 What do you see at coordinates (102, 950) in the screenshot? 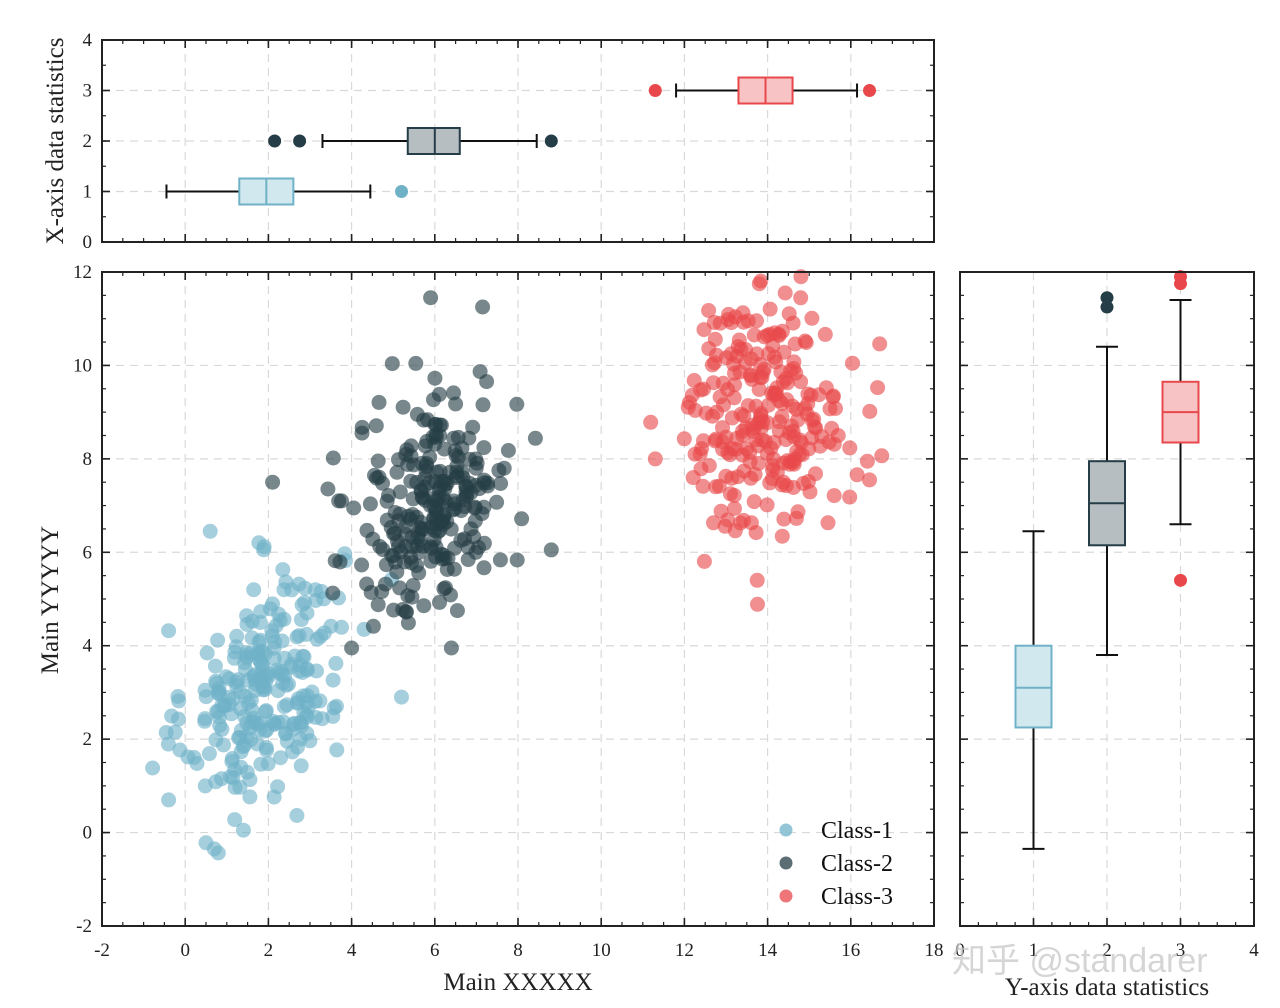
I see `main-xtick-label: -2` at bounding box center [102, 950].